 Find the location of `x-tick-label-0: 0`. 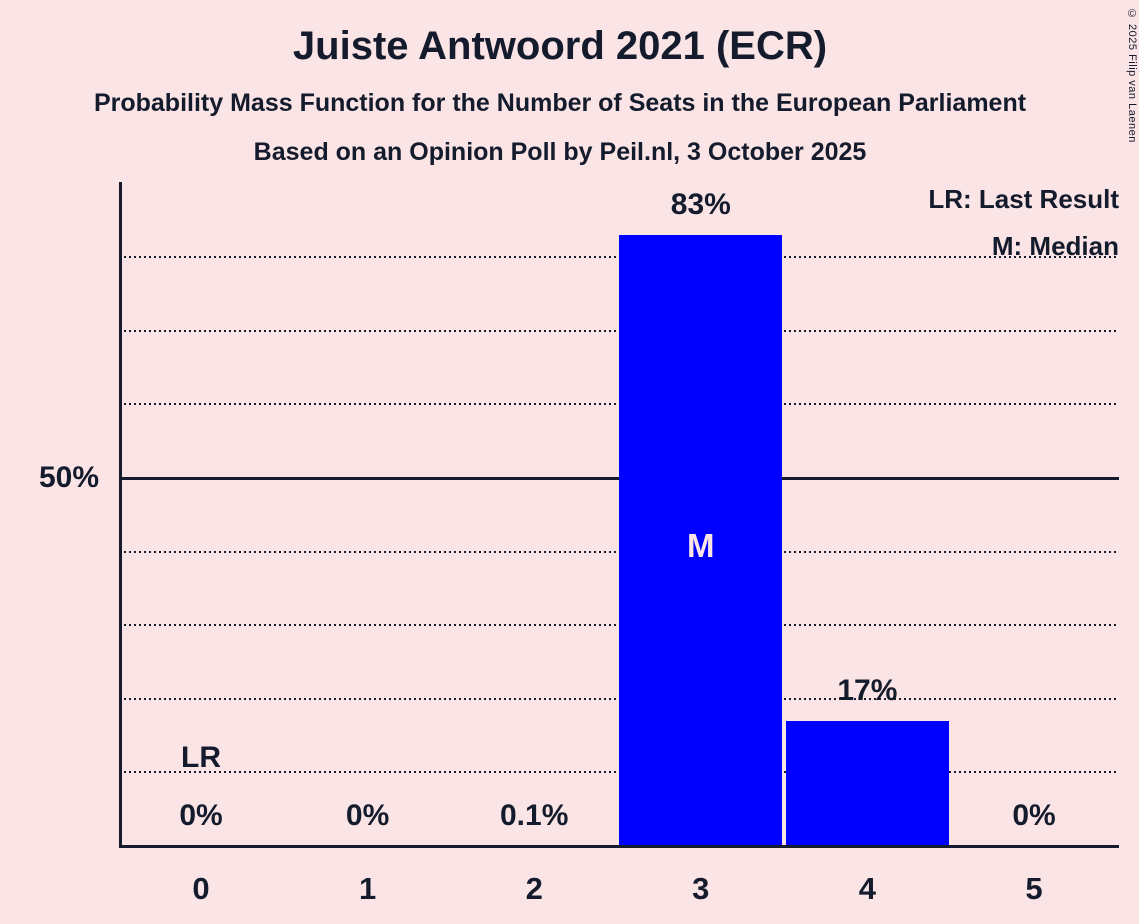

x-tick-label-0: 0 is located at coordinates (201, 888).